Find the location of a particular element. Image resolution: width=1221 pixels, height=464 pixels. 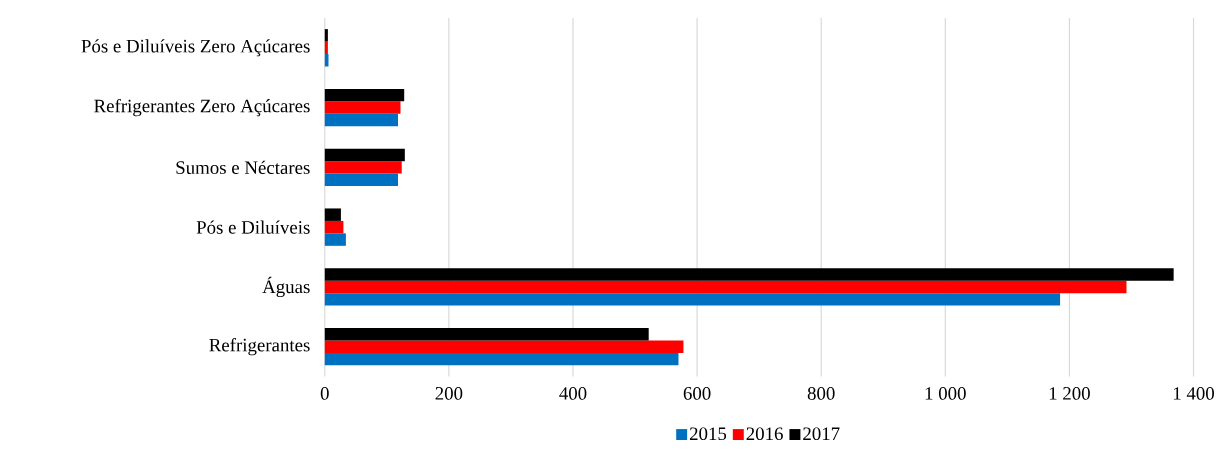

x-tick-label: 1 200 is located at coordinates (1069, 393).